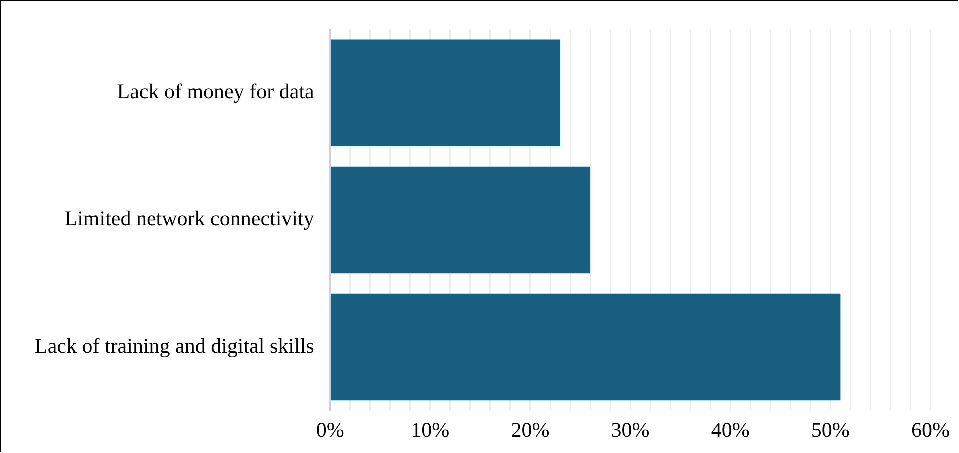 The width and height of the screenshot is (959, 453). What do you see at coordinates (630, 430) in the screenshot?
I see `x-tick-label: 30%` at bounding box center [630, 430].